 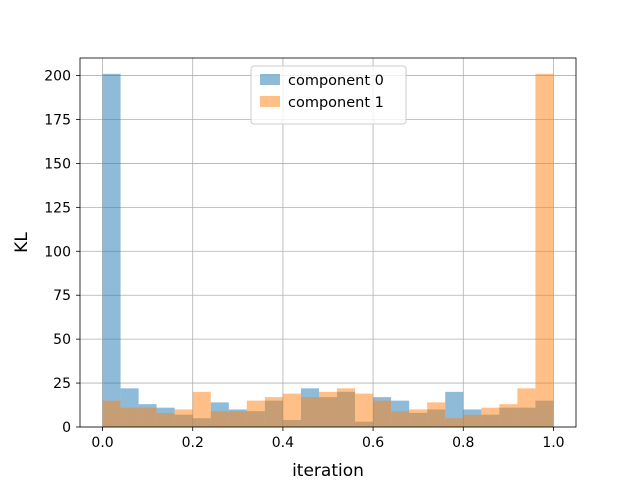 I want to click on bar-series1-bin1, so click(x=129, y=417).